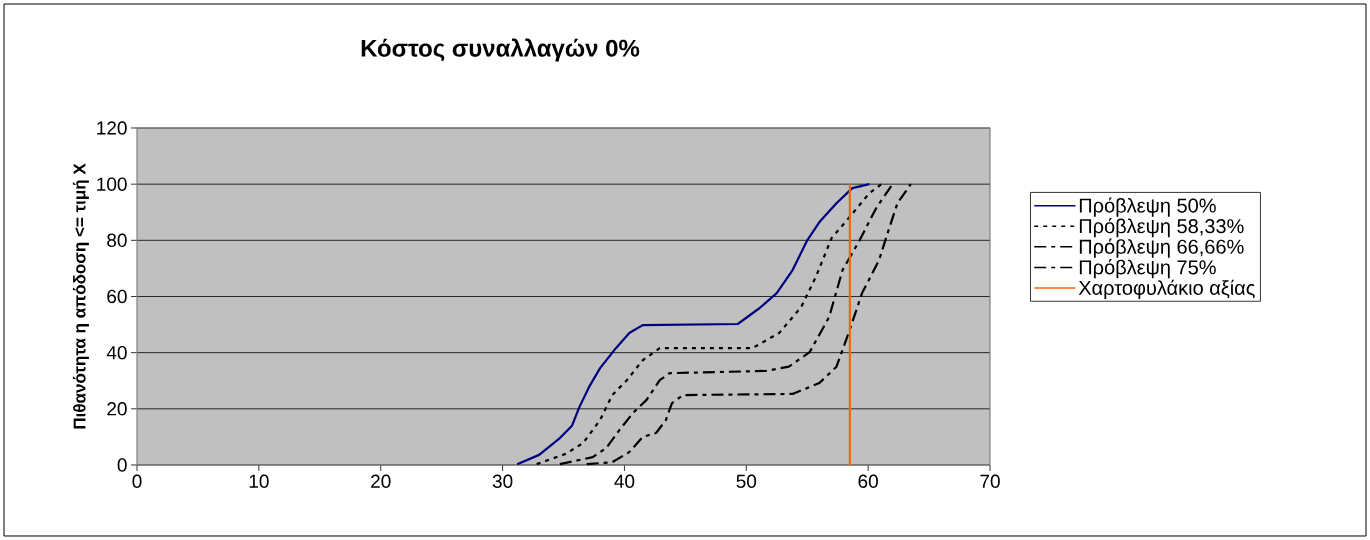 The image size is (1370, 540). What do you see at coordinates (259, 481) in the screenshot?
I see `x-tick-label: 10` at bounding box center [259, 481].